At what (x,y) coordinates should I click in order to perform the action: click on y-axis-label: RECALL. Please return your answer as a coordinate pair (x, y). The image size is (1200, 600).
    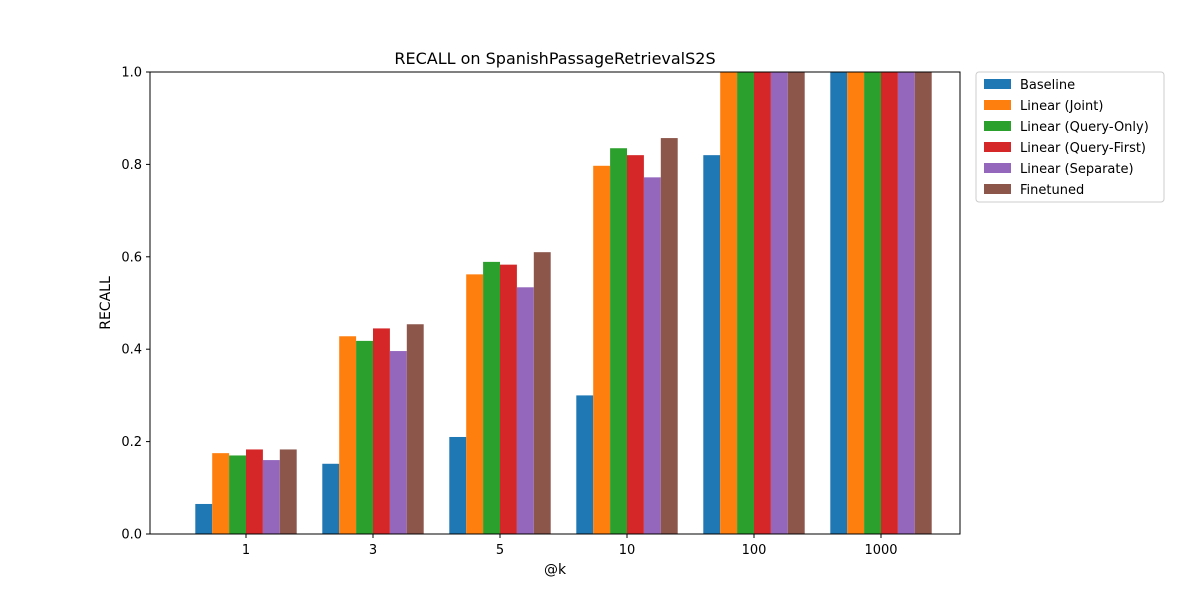
    Looking at the image, I should click on (106, 303).